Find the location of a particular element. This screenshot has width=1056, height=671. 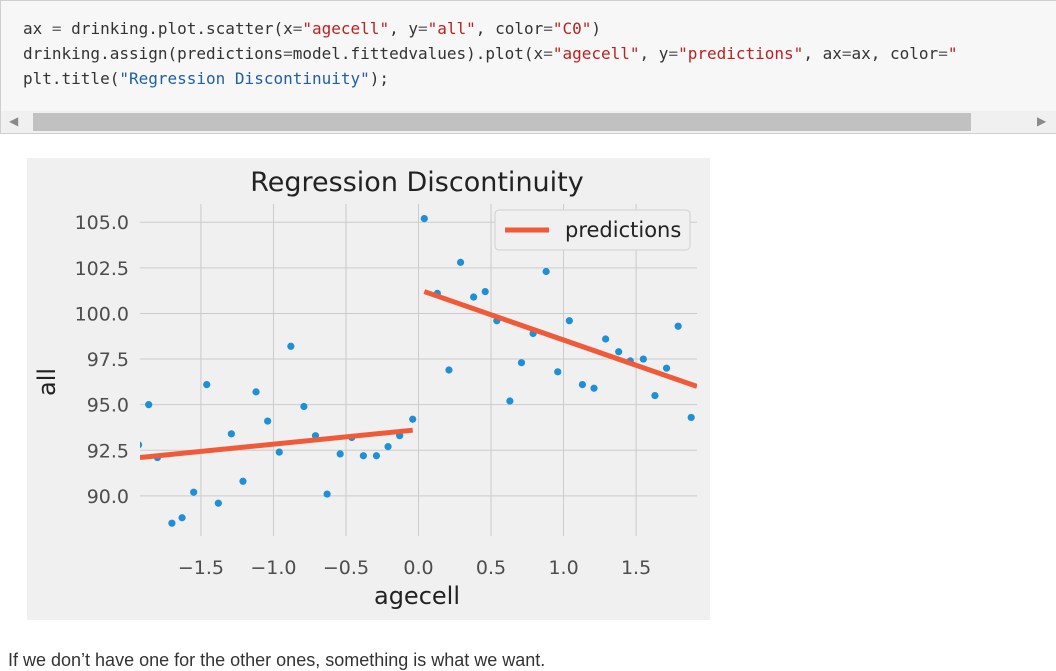

code-token: plt.title( is located at coordinates (71, 78).